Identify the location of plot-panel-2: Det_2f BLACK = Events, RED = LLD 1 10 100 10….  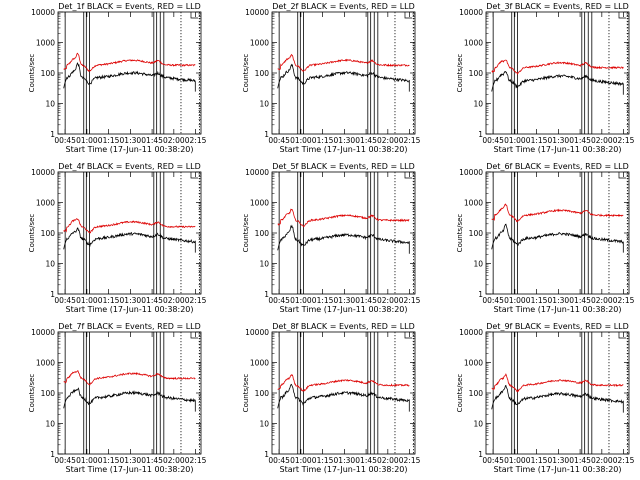
(331, 78).